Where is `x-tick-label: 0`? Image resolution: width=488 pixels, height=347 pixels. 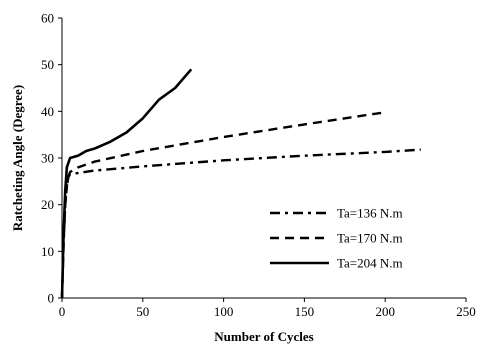 x-tick-label: 0 is located at coordinates (62, 311).